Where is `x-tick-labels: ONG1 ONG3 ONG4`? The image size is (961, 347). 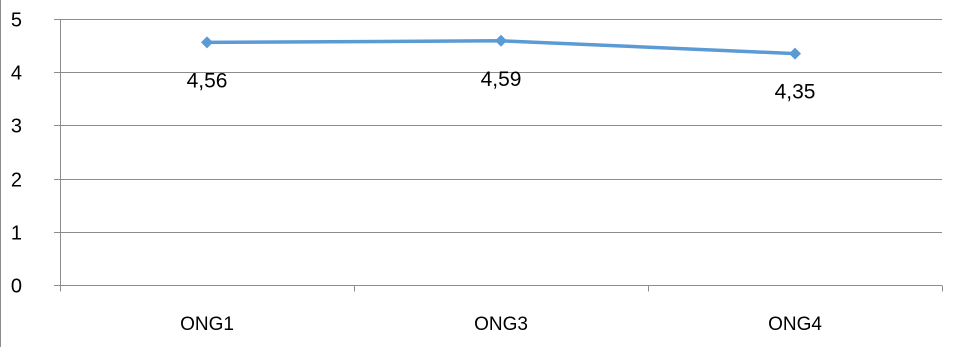
x-tick-labels: ONG1 ONG3 ONG4 is located at coordinates (501, 324).